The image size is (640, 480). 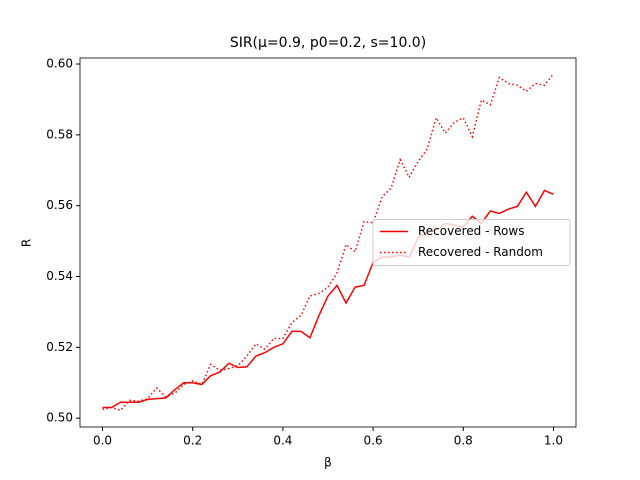 What do you see at coordinates (59, 418) in the screenshot?
I see `y-tick-label: 0.50` at bounding box center [59, 418].